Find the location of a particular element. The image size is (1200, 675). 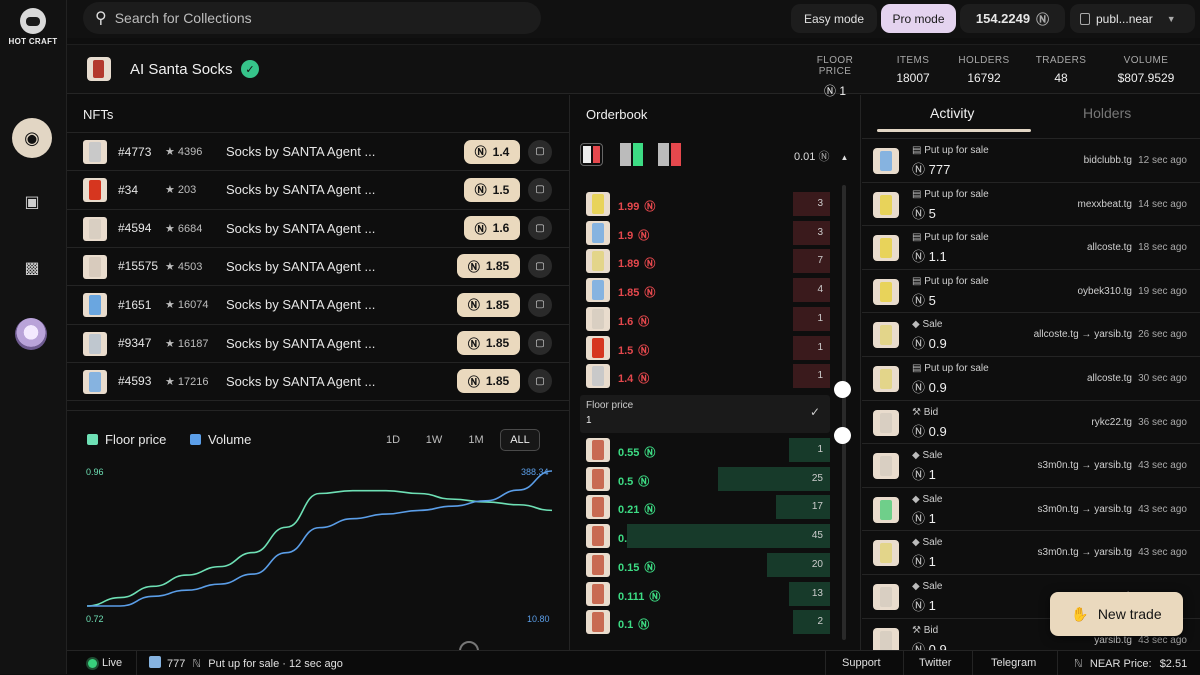

activity-account: bidclubb.tg is located at coordinates (1107, 160).